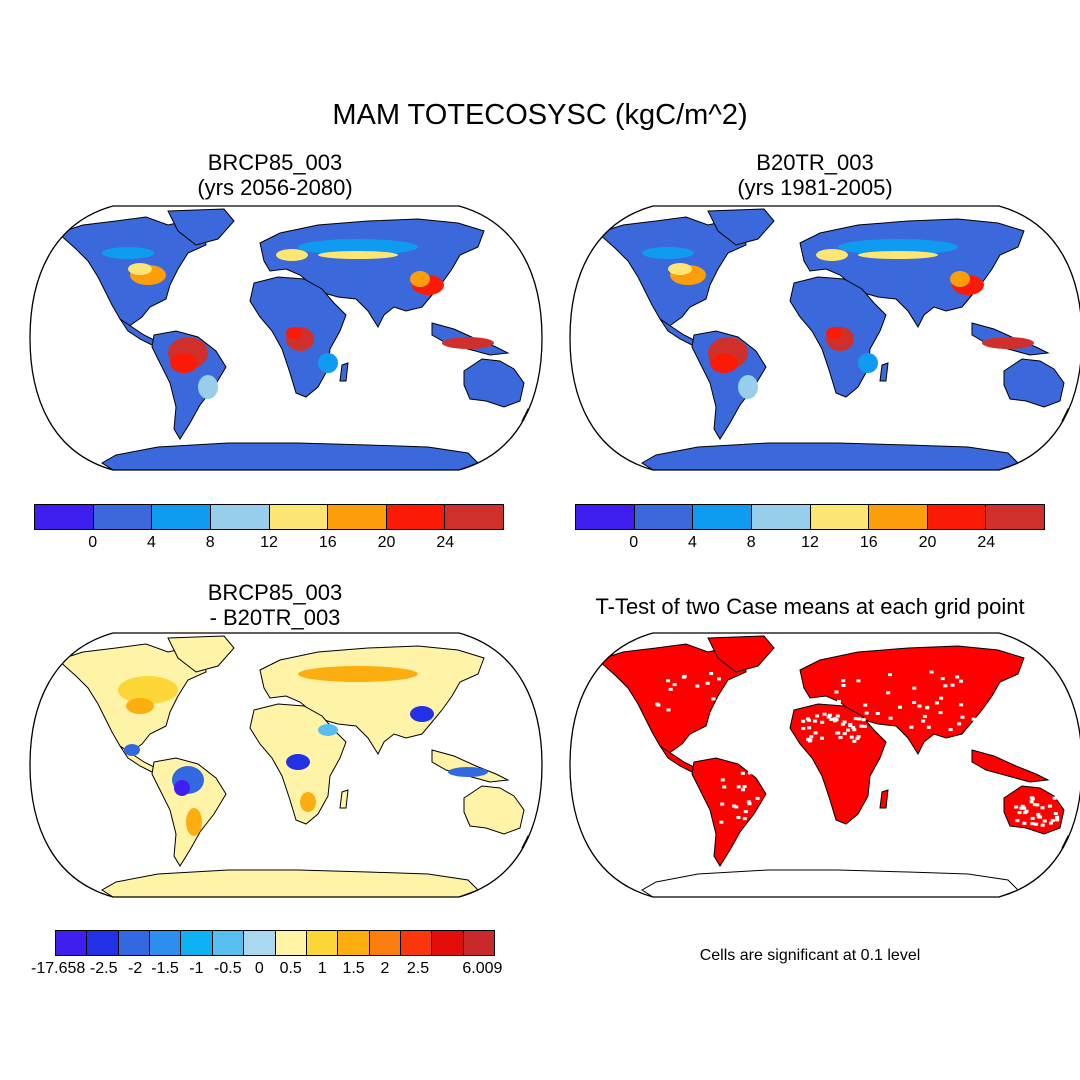 Image resolution: width=1080 pixels, height=1080 pixels. Describe the element at coordinates (386, 542) in the screenshot. I see `colorbar-tick-label: 20` at that location.